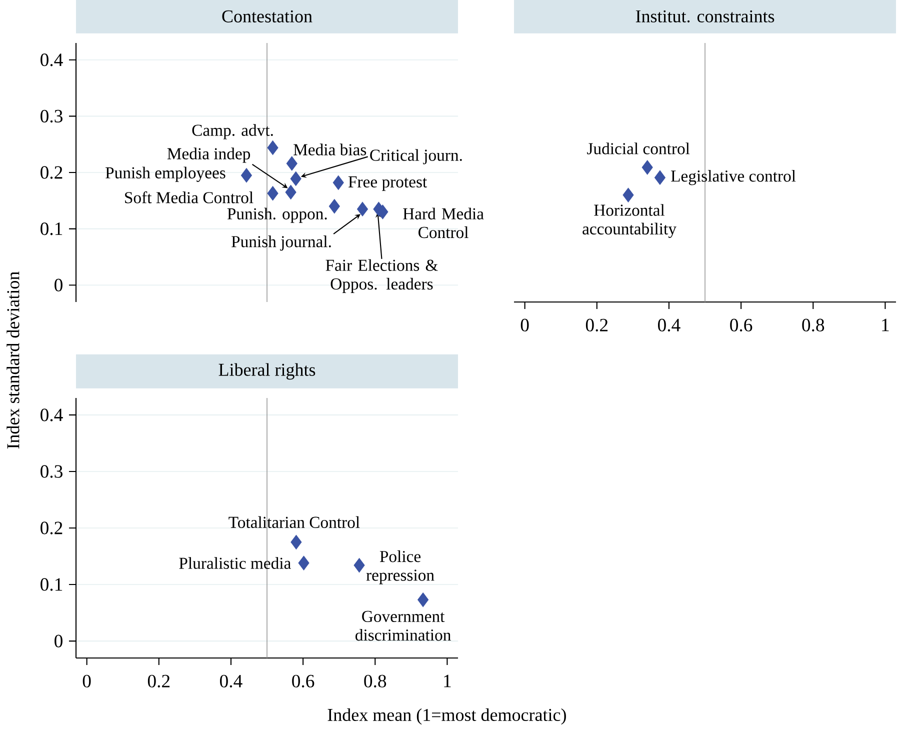  What do you see at coordinates (294, 522) in the screenshot?
I see `annotation: Totalitarian Control` at bounding box center [294, 522].